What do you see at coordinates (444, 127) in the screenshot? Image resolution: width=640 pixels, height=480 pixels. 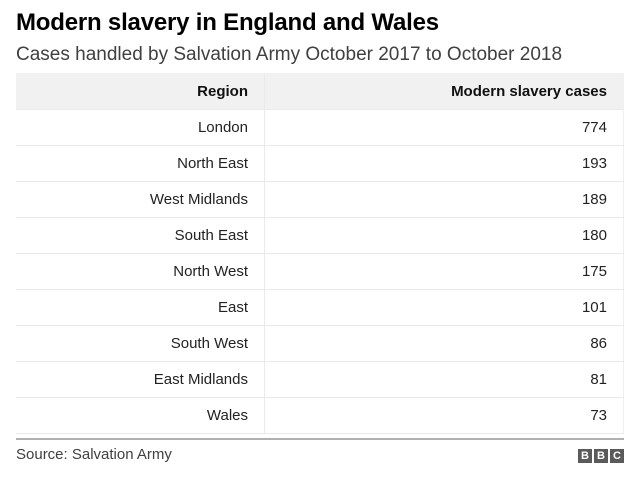 I see `cases-cell: 774` at bounding box center [444, 127].